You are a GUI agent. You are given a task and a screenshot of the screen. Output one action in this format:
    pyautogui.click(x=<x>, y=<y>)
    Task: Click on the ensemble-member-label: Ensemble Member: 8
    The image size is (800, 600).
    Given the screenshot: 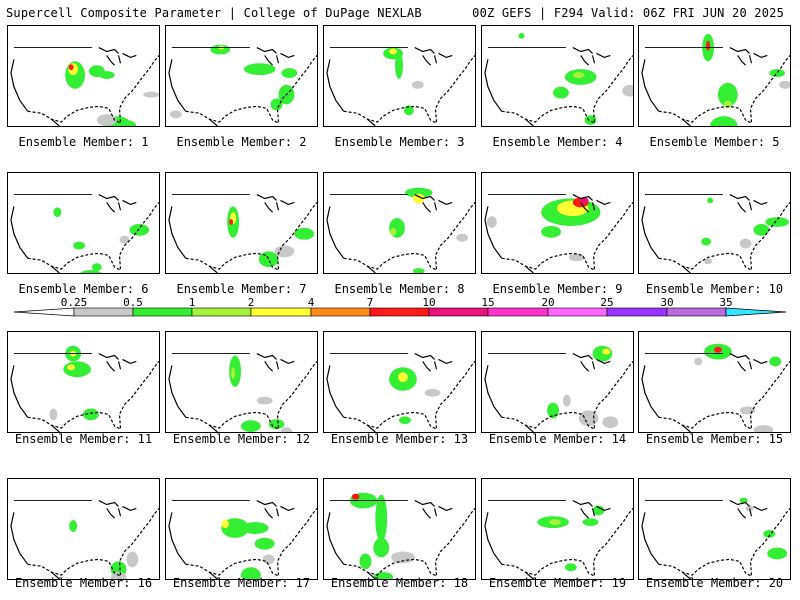 What is the action you would take?
    pyautogui.click(x=399, y=289)
    